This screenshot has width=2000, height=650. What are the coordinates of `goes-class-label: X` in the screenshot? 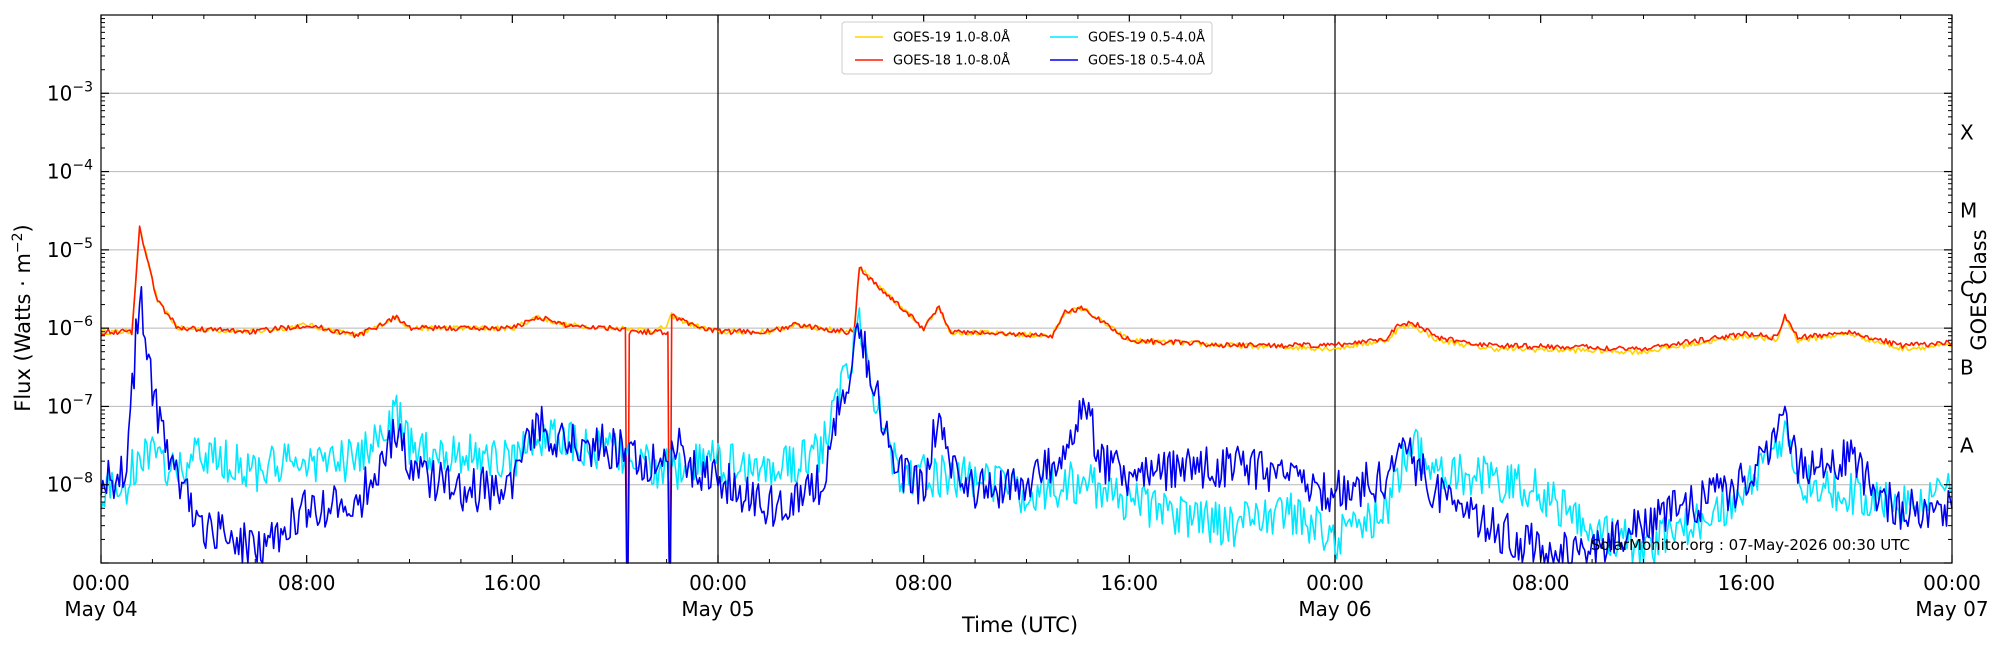 It's located at (1967, 132).